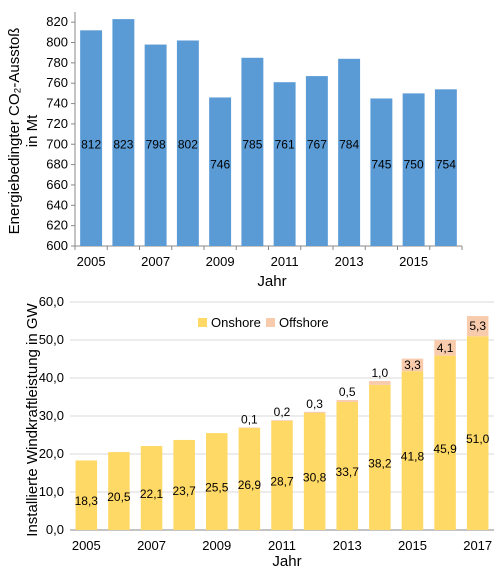  Describe the element at coordinates (263, 322) in the screenshot. I see `wind-chart-legend: Onshore Offshore` at that location.